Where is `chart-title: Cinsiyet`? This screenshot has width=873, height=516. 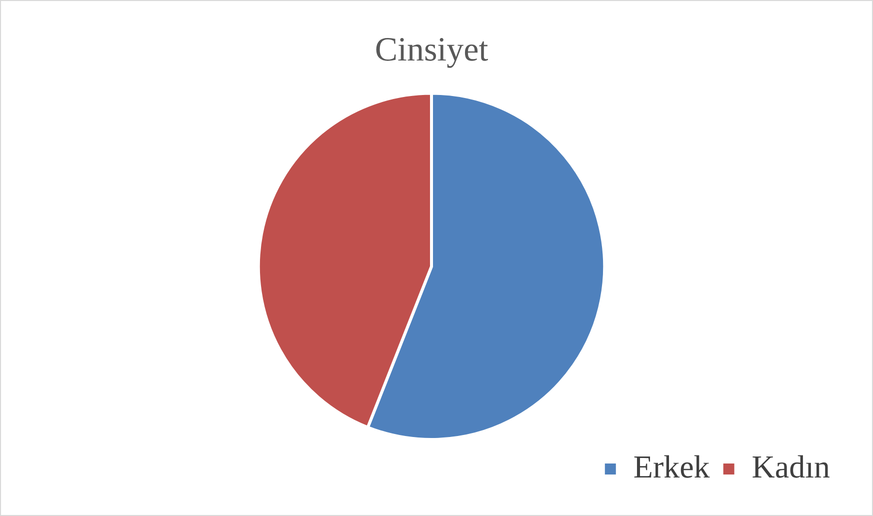
chart-title: Cinsiyet is located at coordinates (431, 49).